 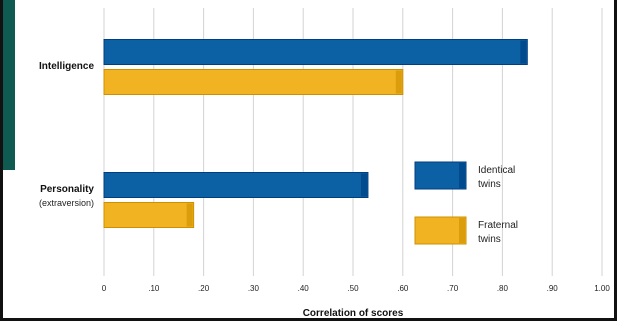 What do you see at coordinates (67, 189) in the screenshot?
I see `category-label: Personality` at bounding box center [67, 189].